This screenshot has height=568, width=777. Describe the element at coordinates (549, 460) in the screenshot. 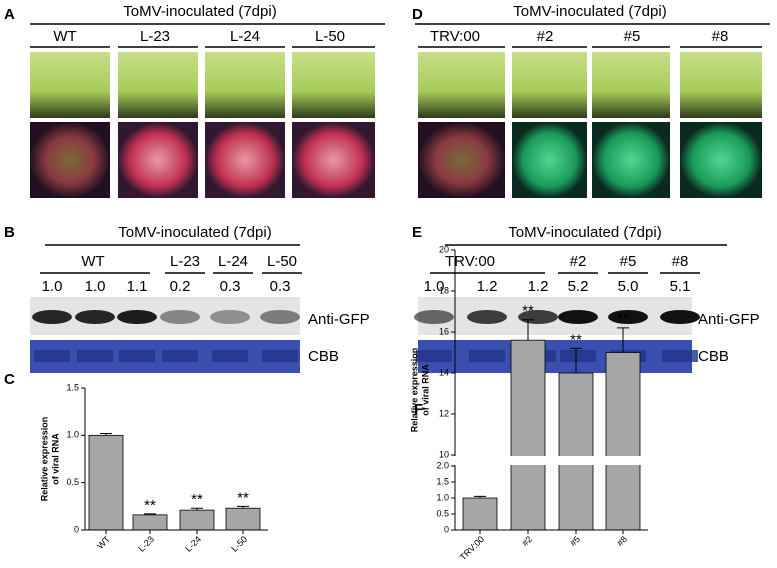

I see `axis-break` at that location.